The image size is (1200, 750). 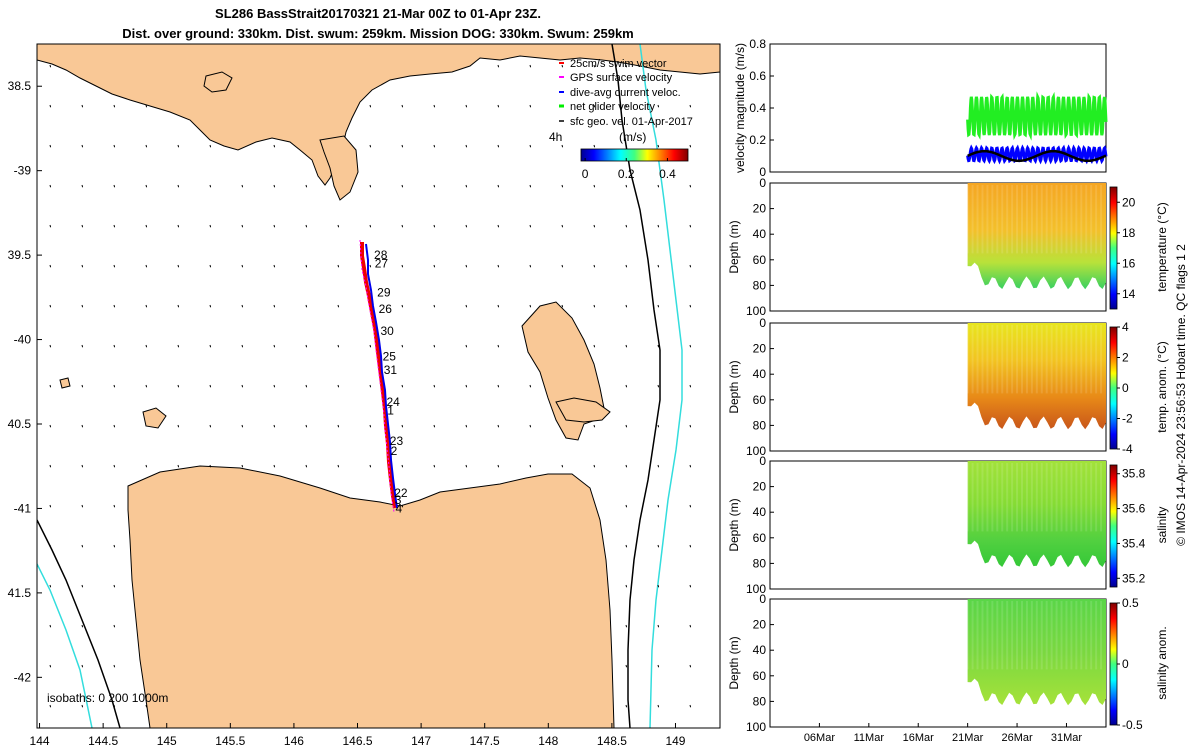 I want to click on section-ytick-label: 20, so click(x=760, y=209).